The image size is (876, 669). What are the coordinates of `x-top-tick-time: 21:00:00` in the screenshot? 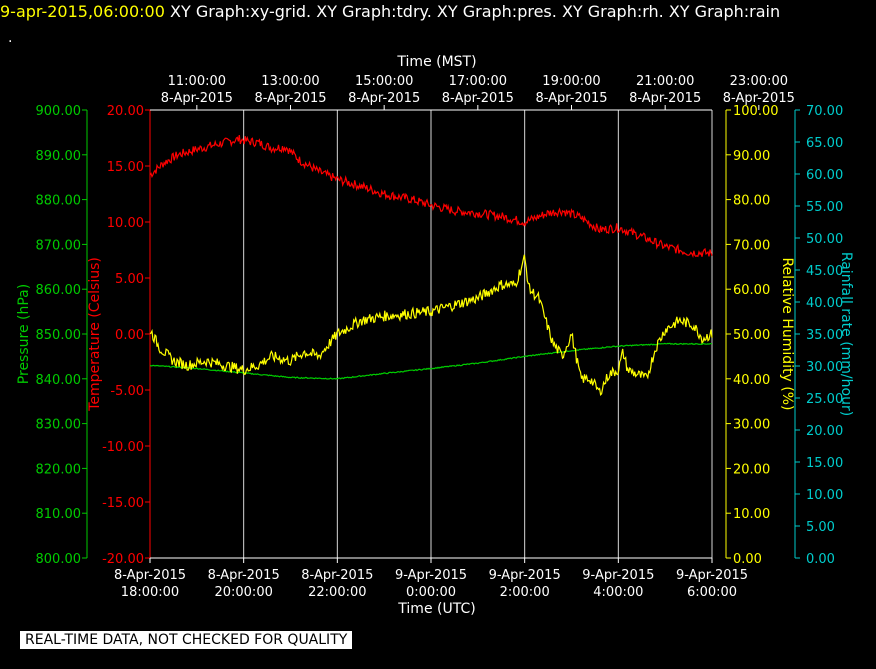 It's located at (665, 81).